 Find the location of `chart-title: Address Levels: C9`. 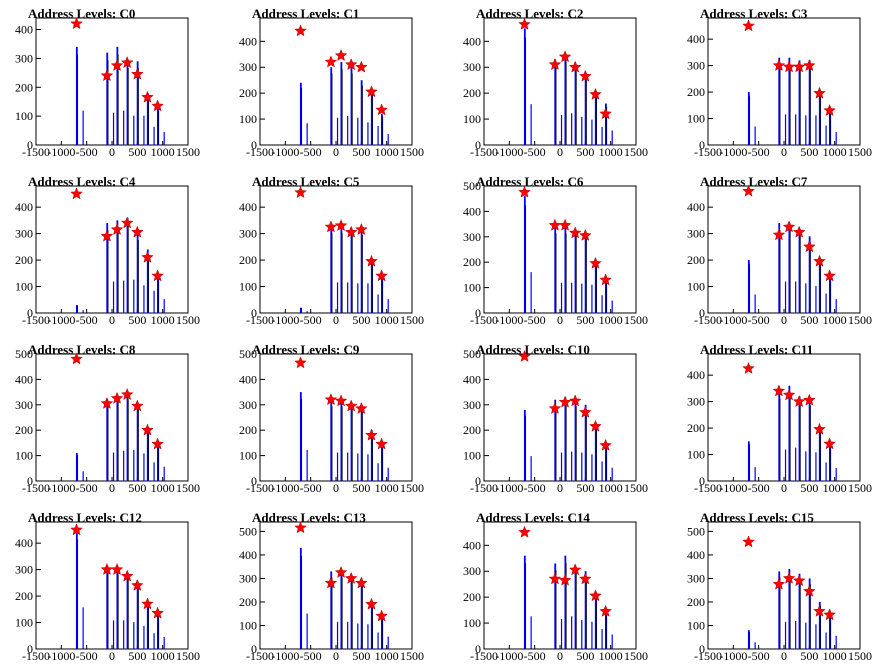

chart-title: Address Levels: C9 is located at coordinates (306, 349).